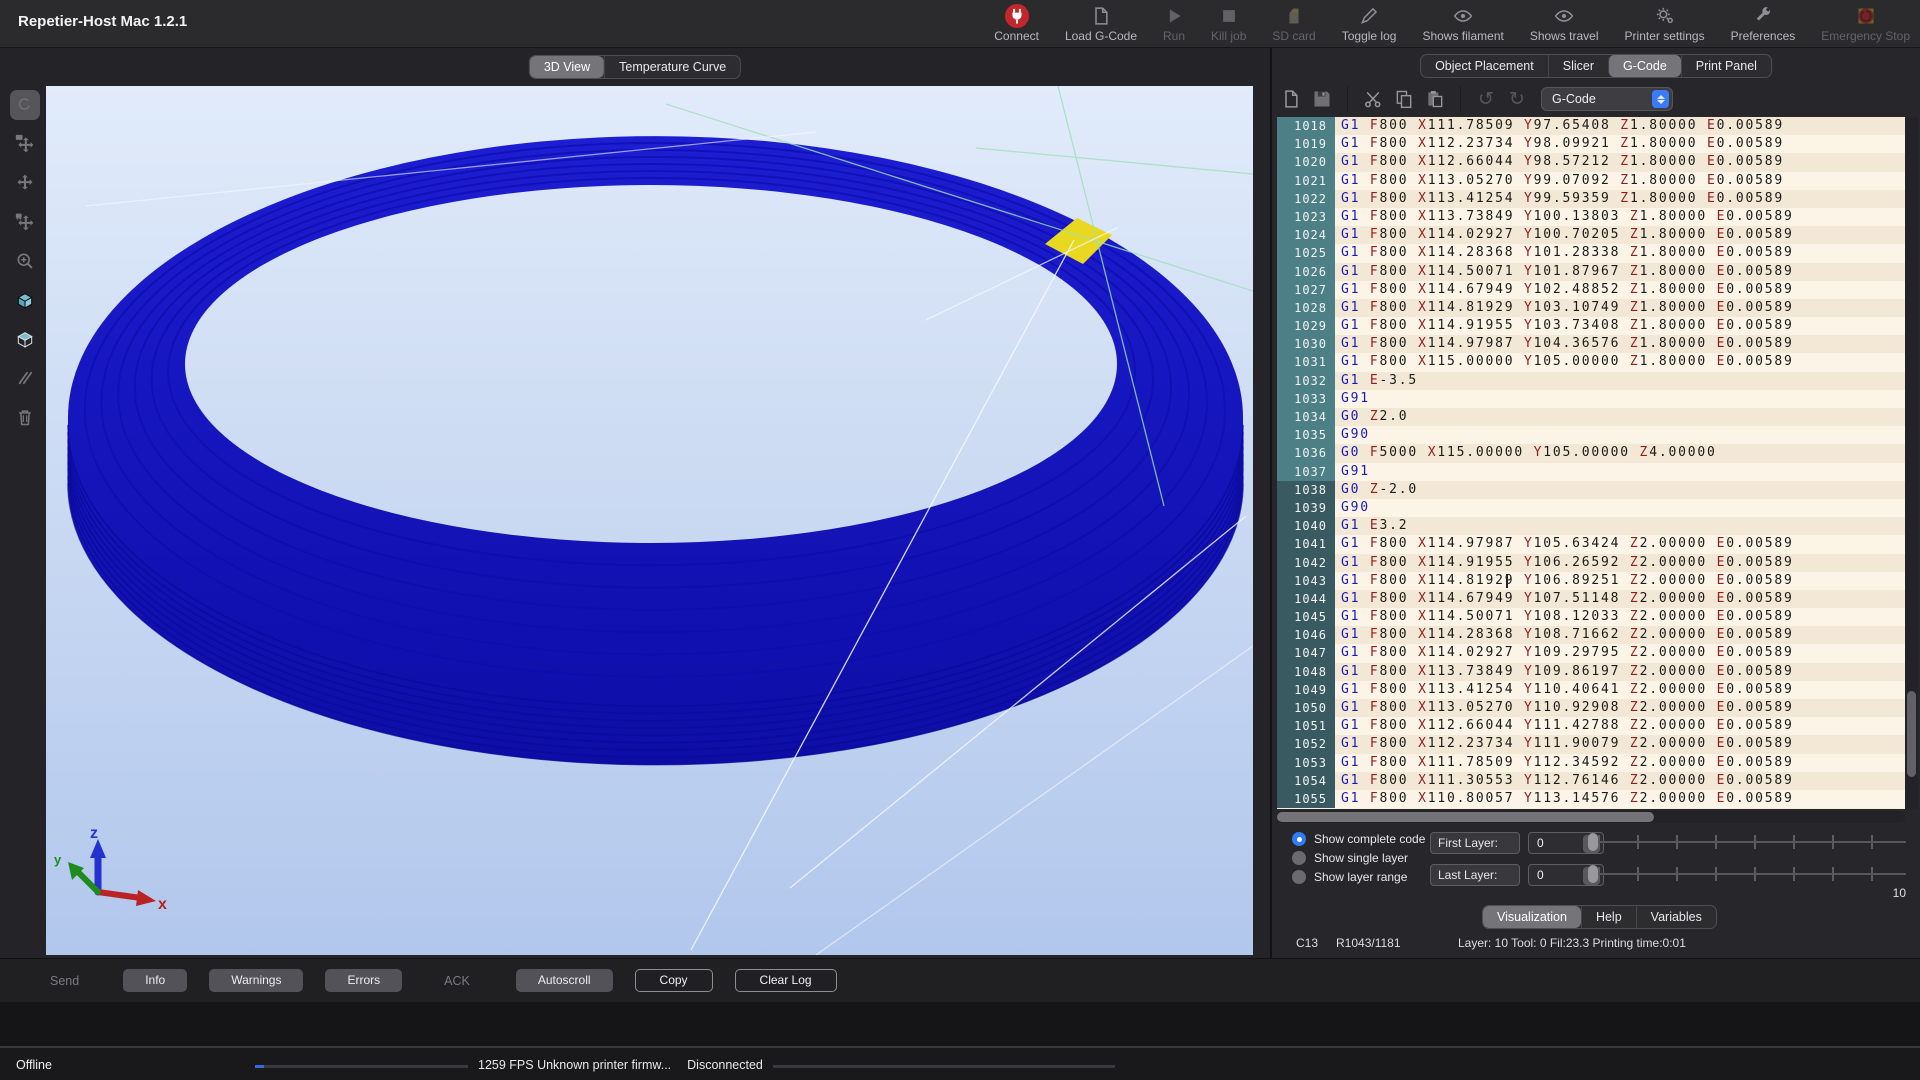  I want to click on toolbar-preferences-button: Preferences, so click(1763, 24).